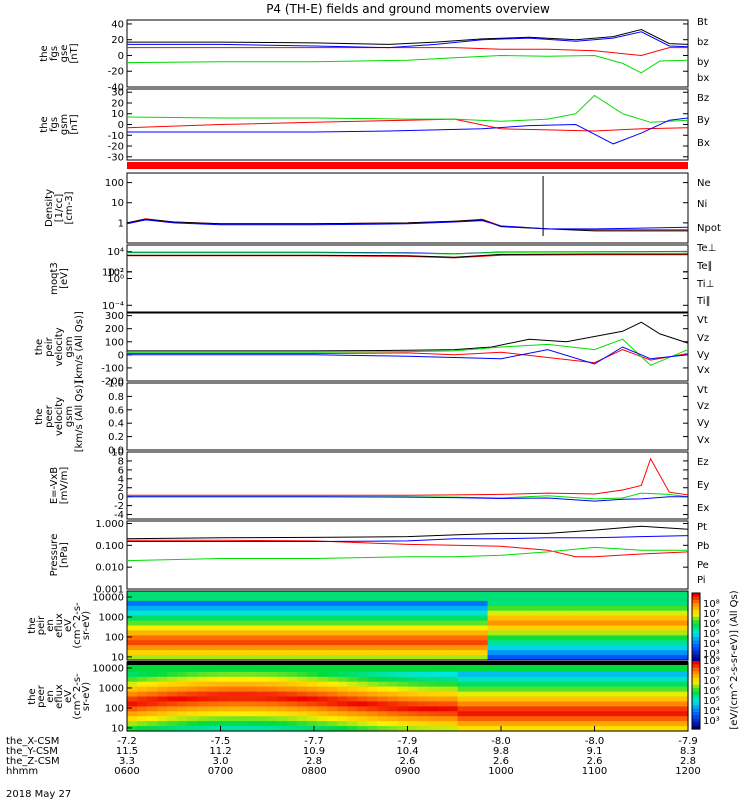 The image size is (750, 800). I want to click on orbit-row-value: 10.4, so click(407, 751).